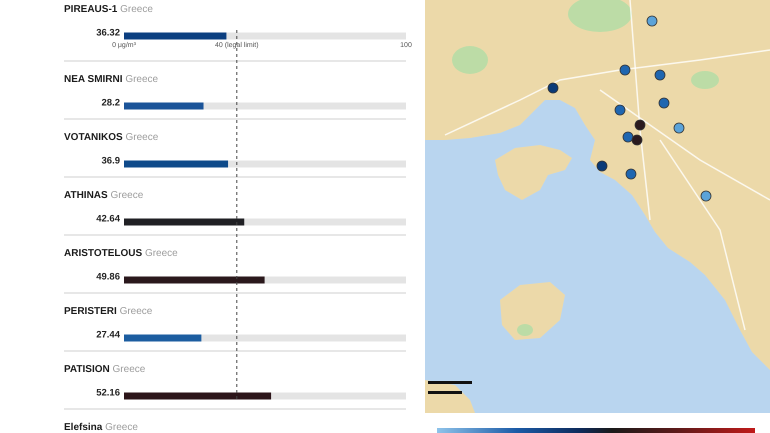 The height and width of the screenshot is (433, 770). I want to click on y-tick-label: NEA SMIRNI Greece, so click(111, 79).